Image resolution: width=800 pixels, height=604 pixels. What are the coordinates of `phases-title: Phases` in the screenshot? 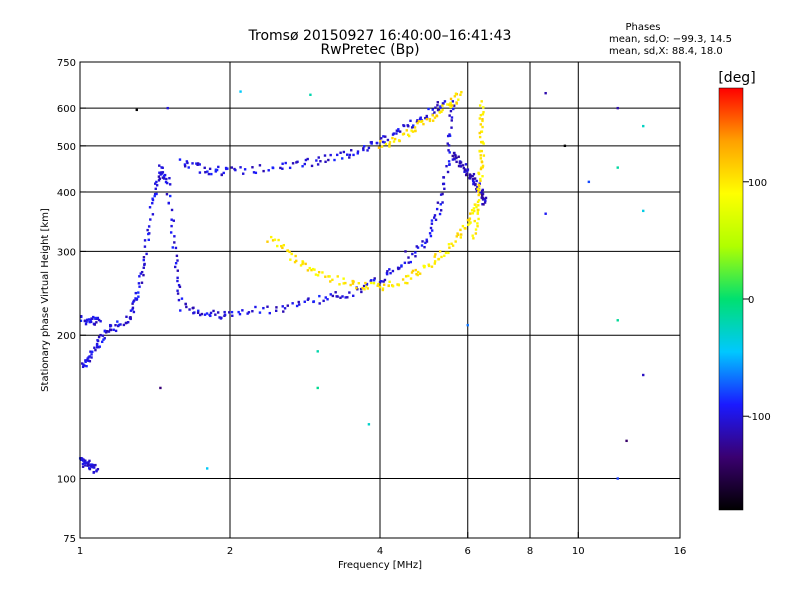 It's located at (642, 27).